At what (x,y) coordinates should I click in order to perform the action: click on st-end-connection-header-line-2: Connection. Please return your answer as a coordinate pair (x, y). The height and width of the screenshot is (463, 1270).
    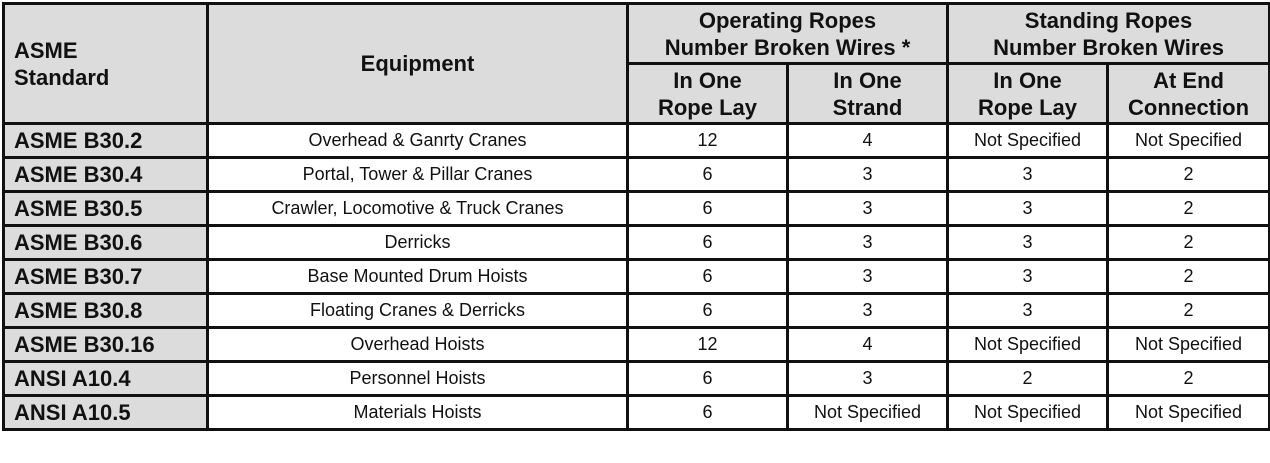
    Looking at the image, I should click on (1189, 107).